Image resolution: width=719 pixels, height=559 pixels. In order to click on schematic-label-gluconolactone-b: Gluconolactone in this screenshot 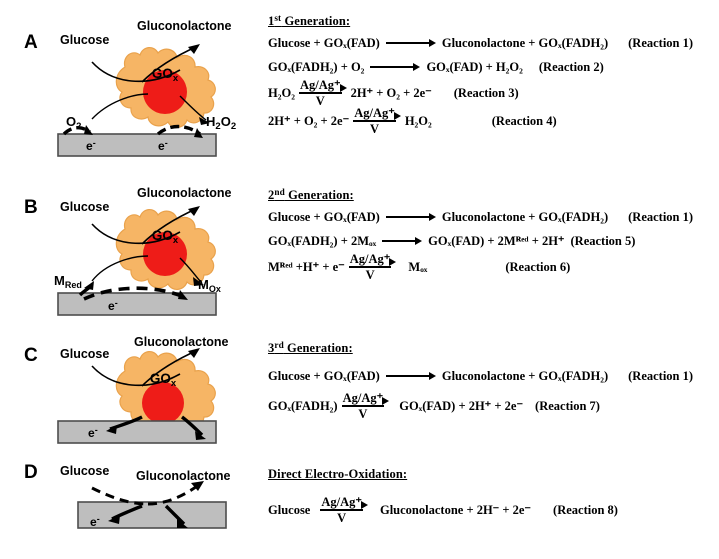, I will do `click(184, 193)`.